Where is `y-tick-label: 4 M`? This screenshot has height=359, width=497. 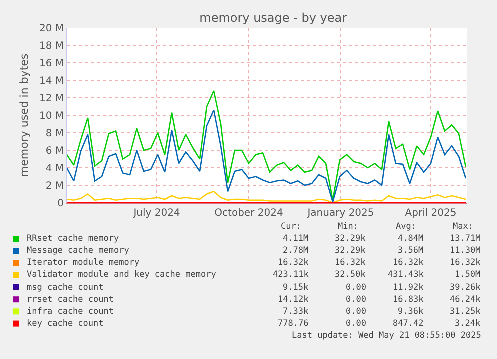
y-tick-label: 4 M is located at coordinates (55, 169).